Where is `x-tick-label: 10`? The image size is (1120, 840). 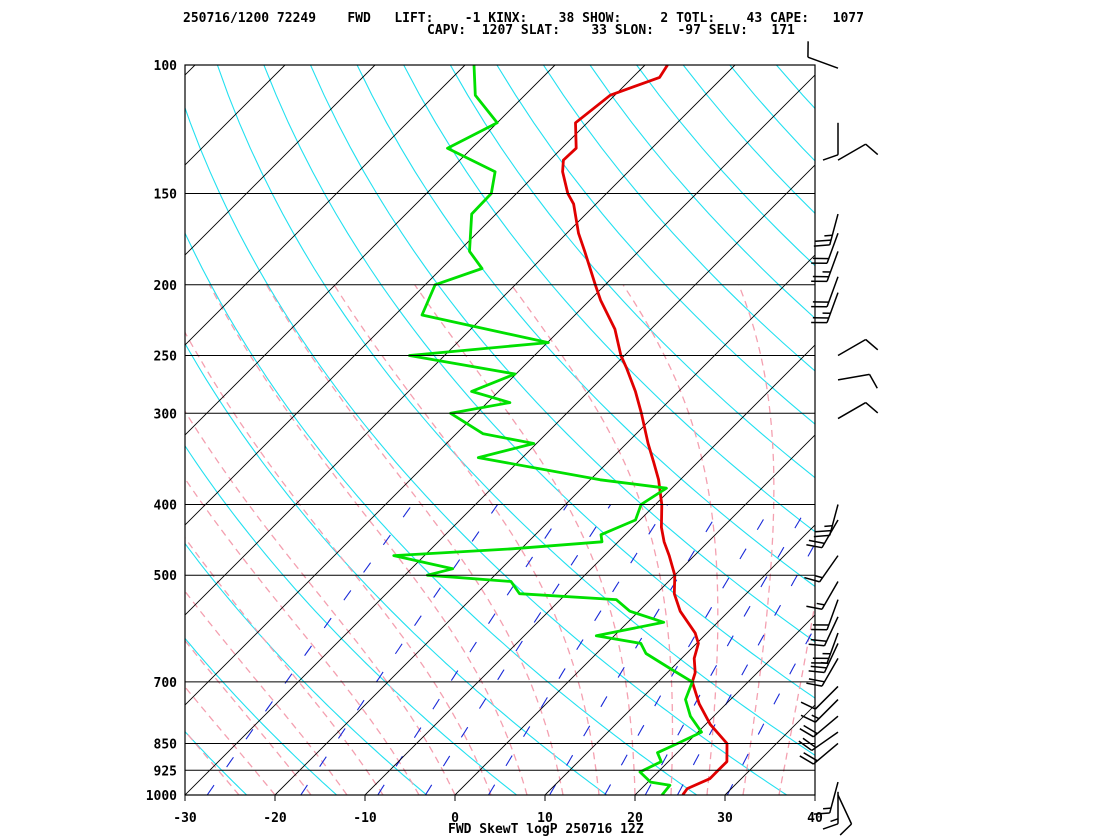 x-tick-label: 10 is located at coordinates (545, 818).